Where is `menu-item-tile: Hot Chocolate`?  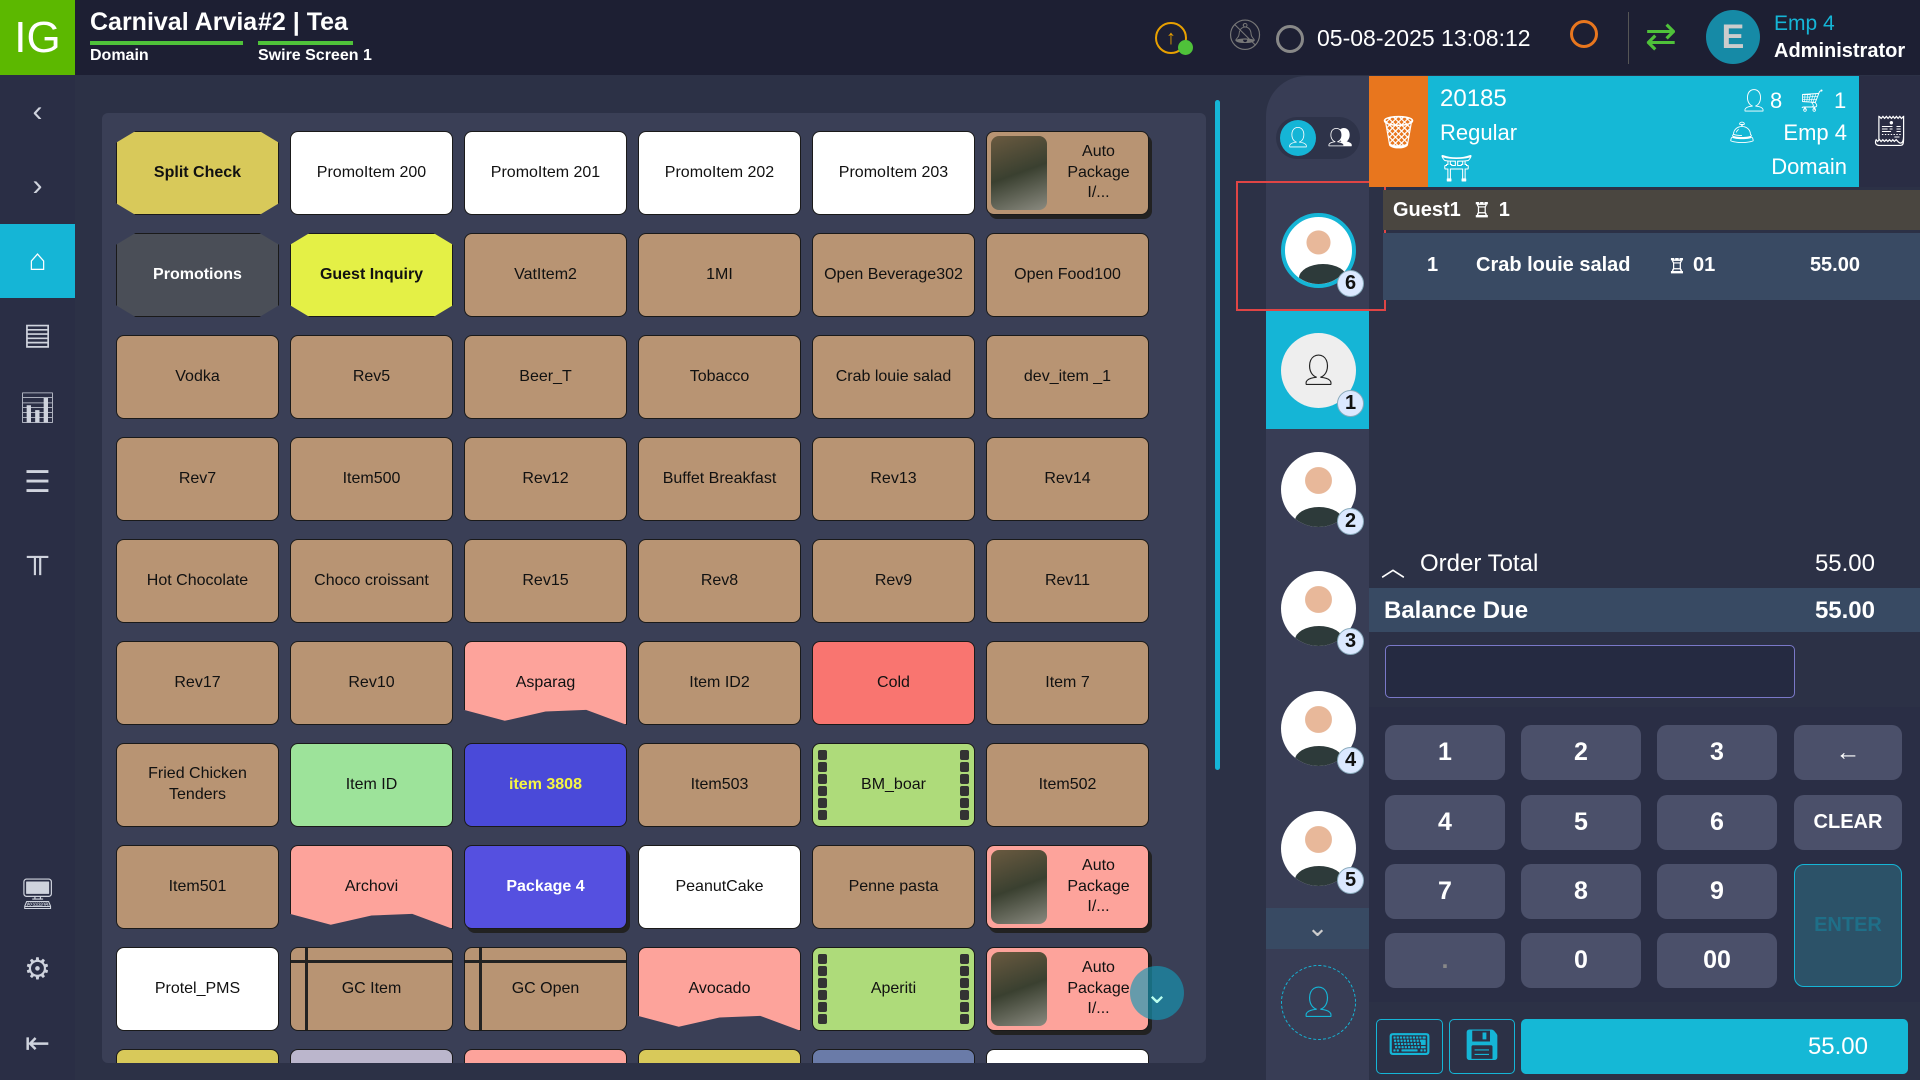
menu-item-tile: Hot Chocolate is located at coordinates (197, 581).